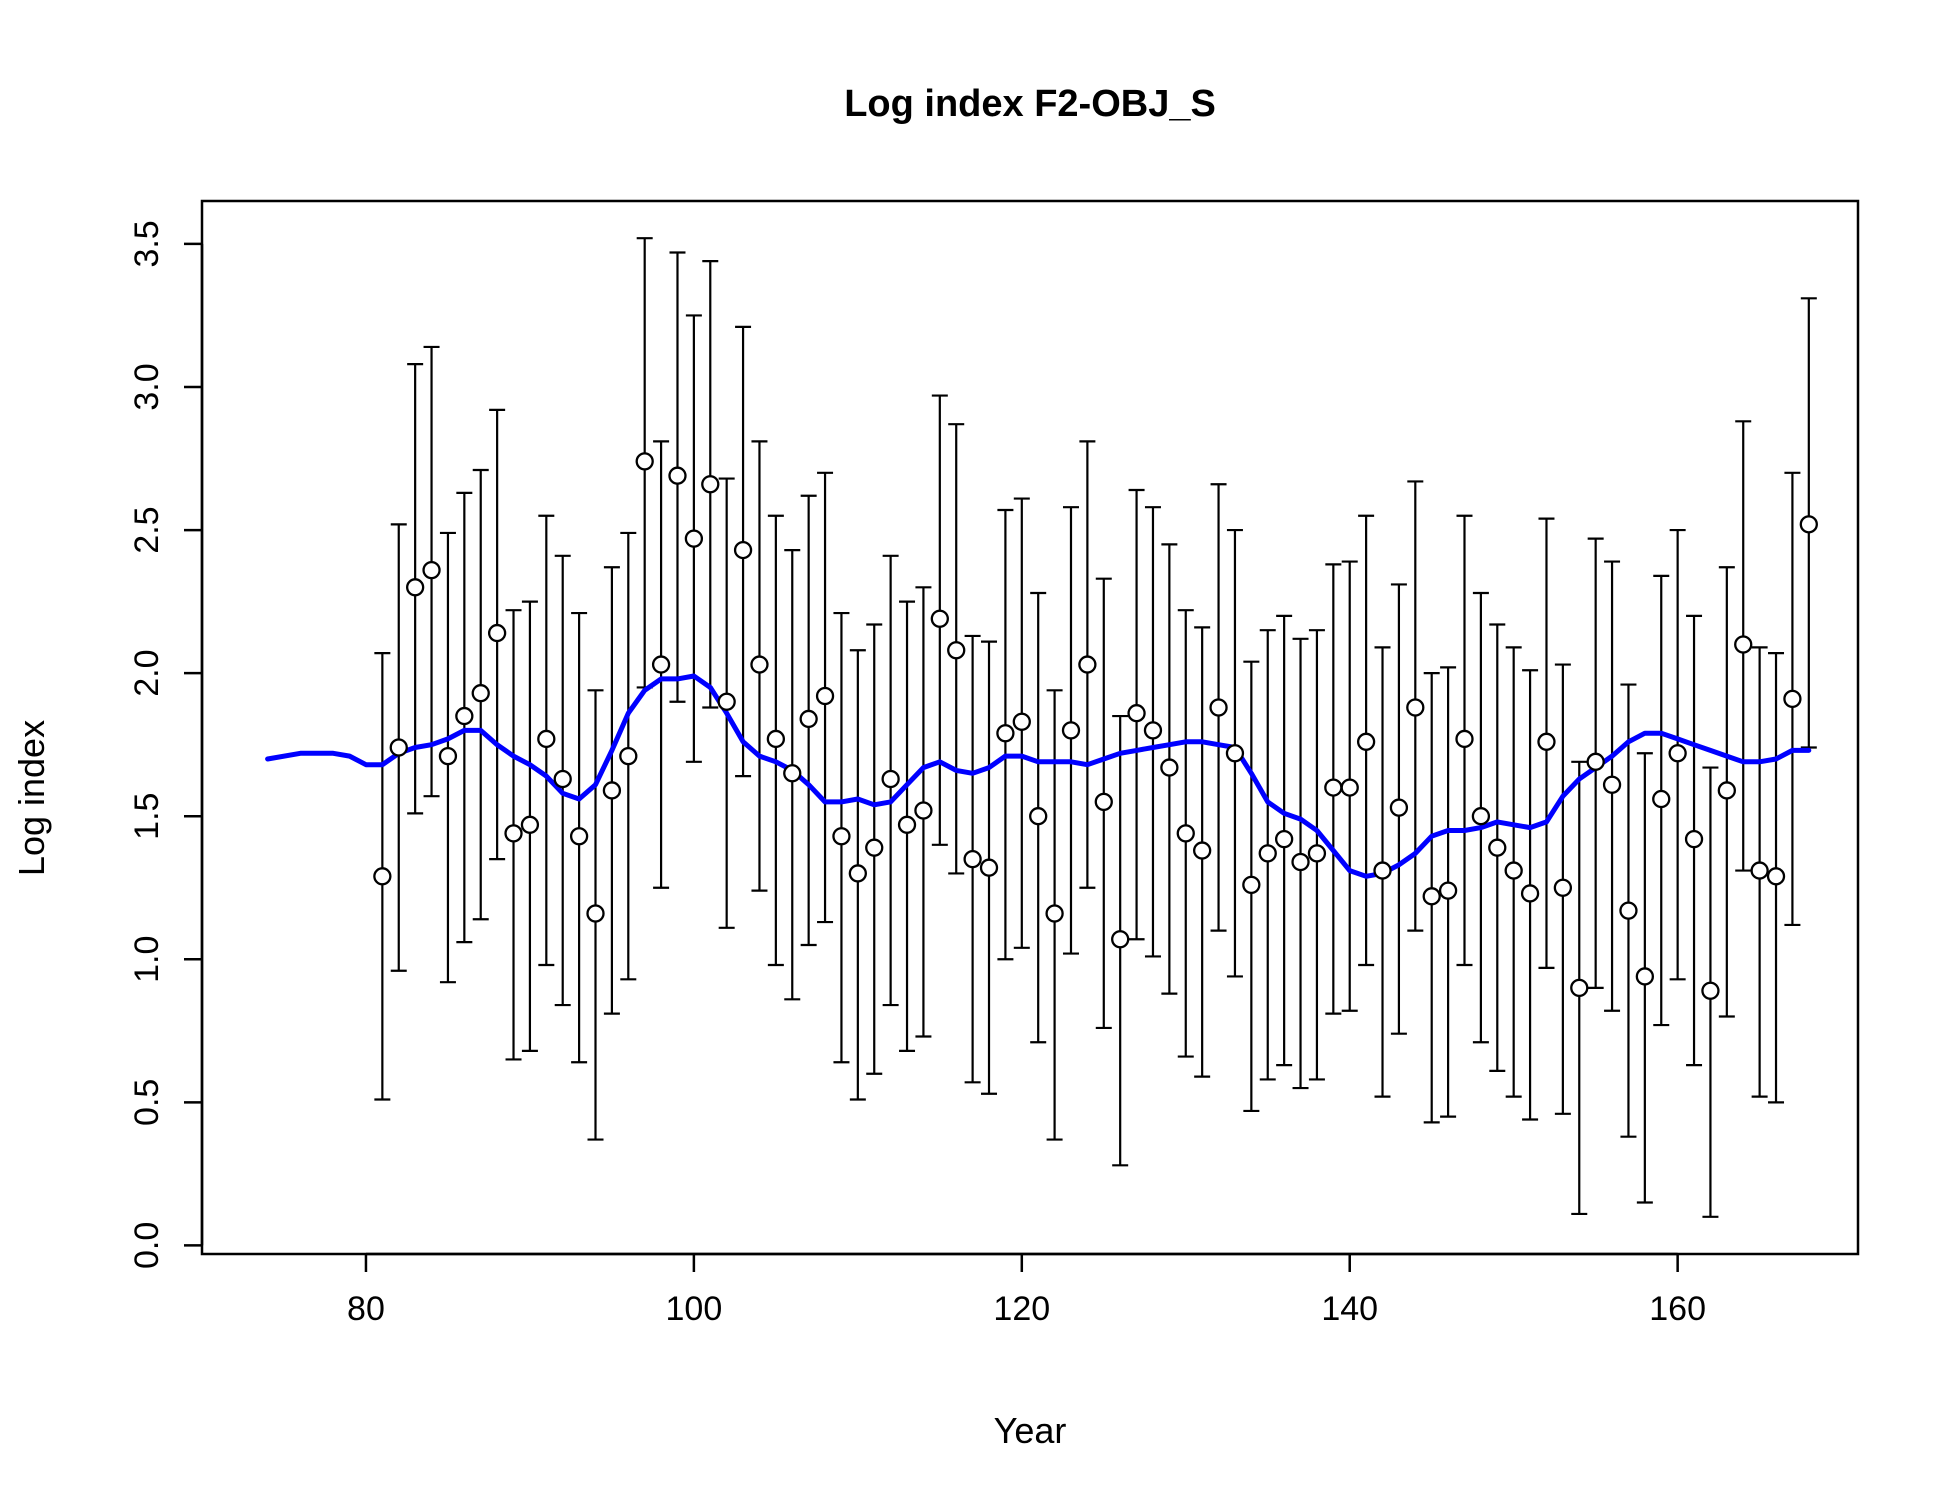 Image resolution: width=1950 pixels, height=1500 pixels. What do you see at coordinates (147, 959) in the screenshot?
I see `y-tick-label: 1.0` at bounding box center [147, 959].